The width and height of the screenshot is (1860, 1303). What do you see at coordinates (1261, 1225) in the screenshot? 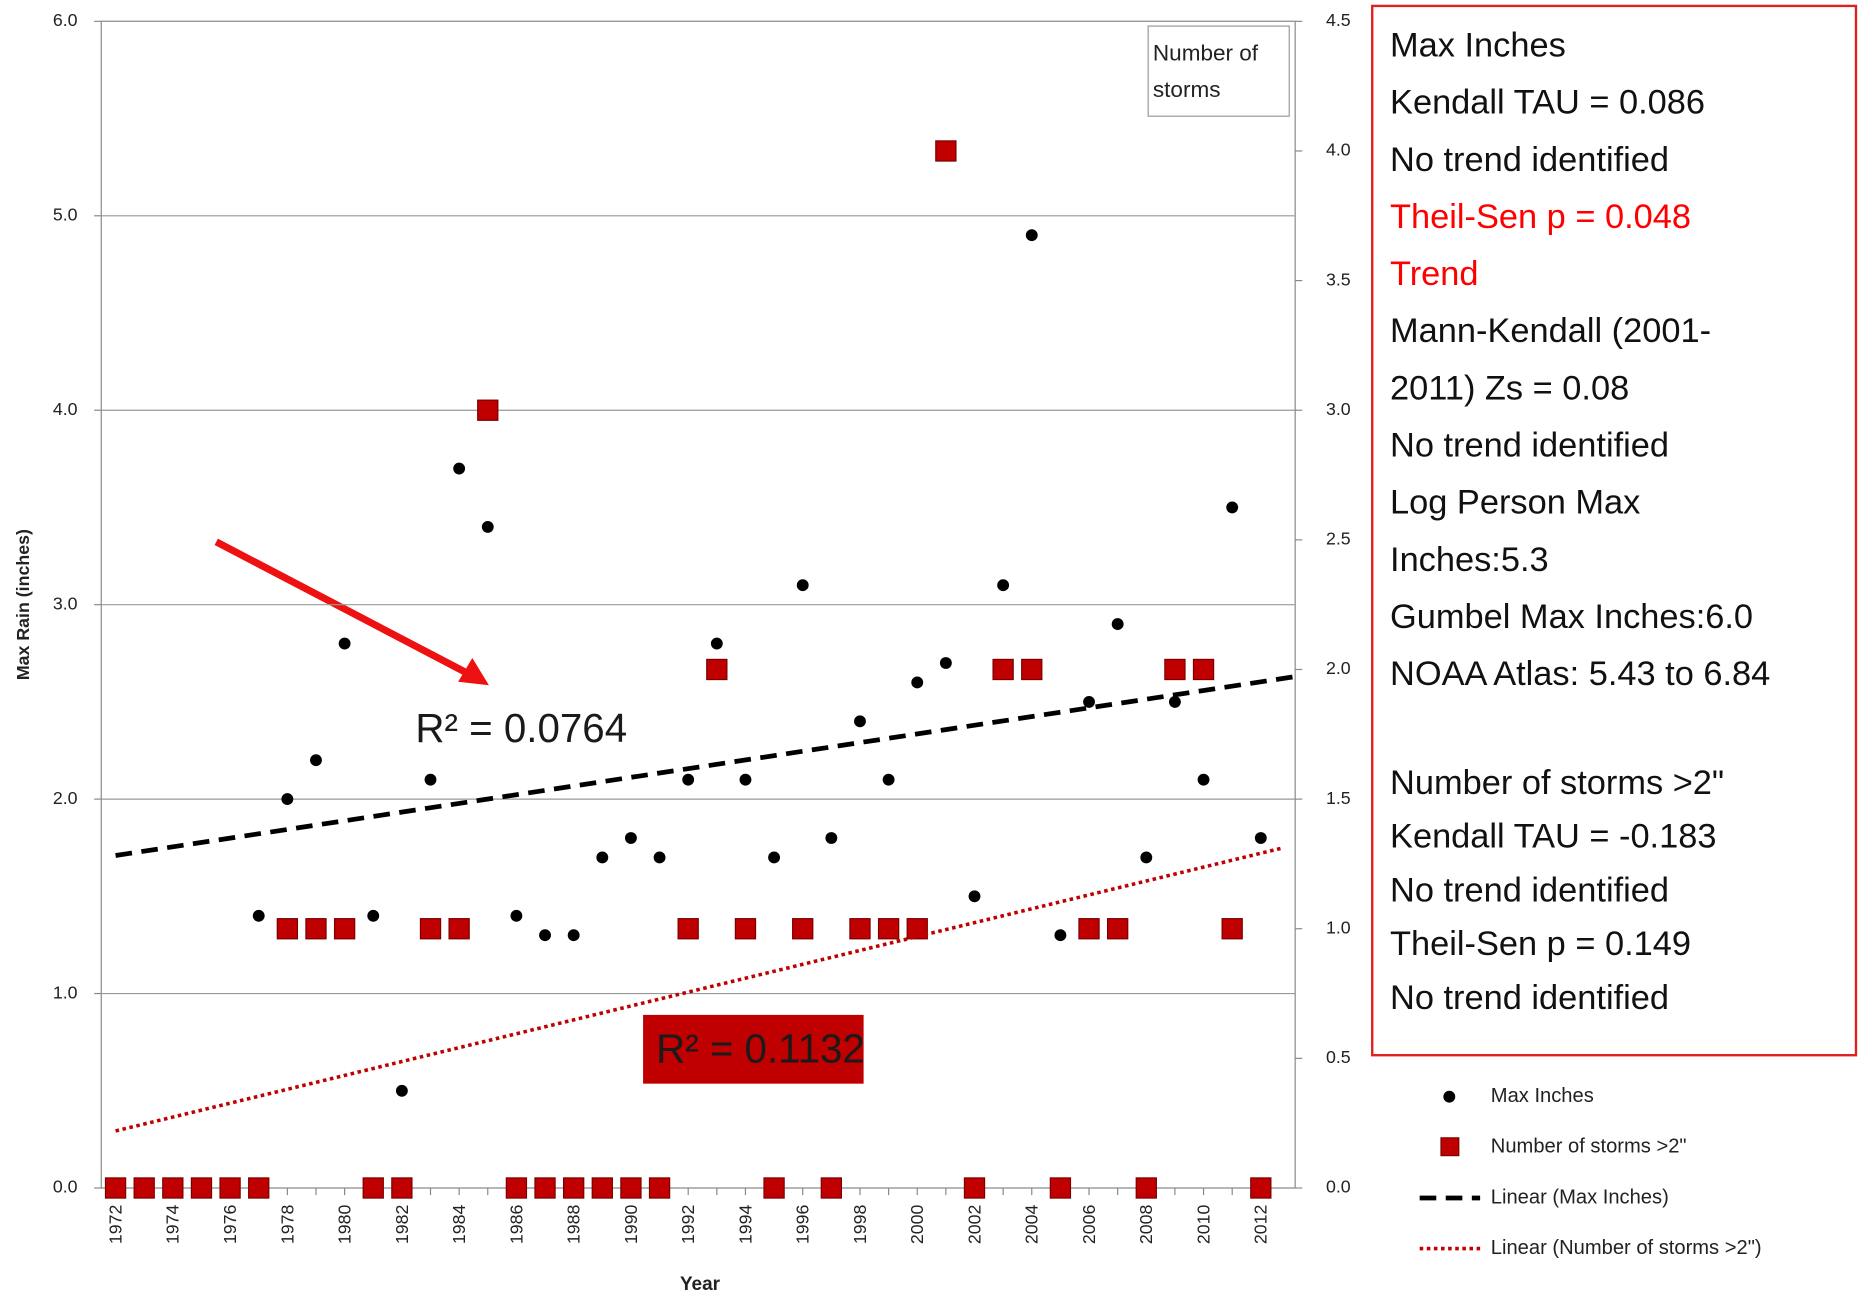
I see `x-tick-label: 2012` at bounding box center [1261, 1225].